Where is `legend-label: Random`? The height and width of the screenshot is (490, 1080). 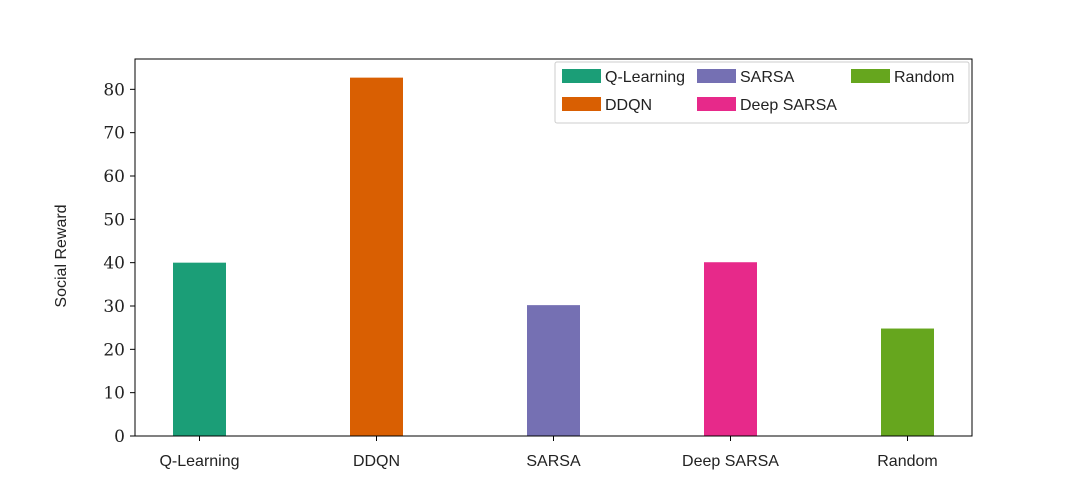
legend-label: Random is located at coordinates (924, 77).